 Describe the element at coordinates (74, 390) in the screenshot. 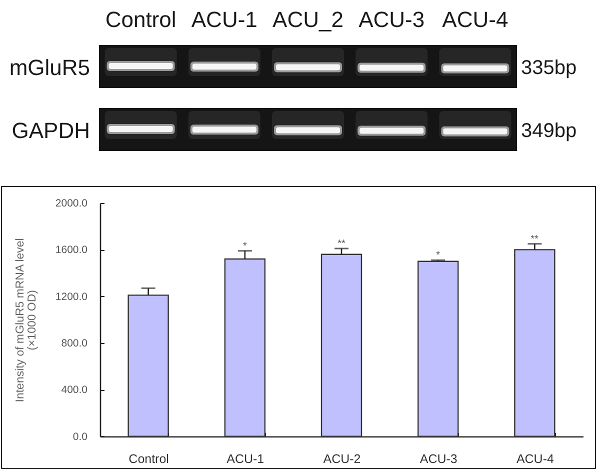

I see `y-tick-label: 400.0` at that location.